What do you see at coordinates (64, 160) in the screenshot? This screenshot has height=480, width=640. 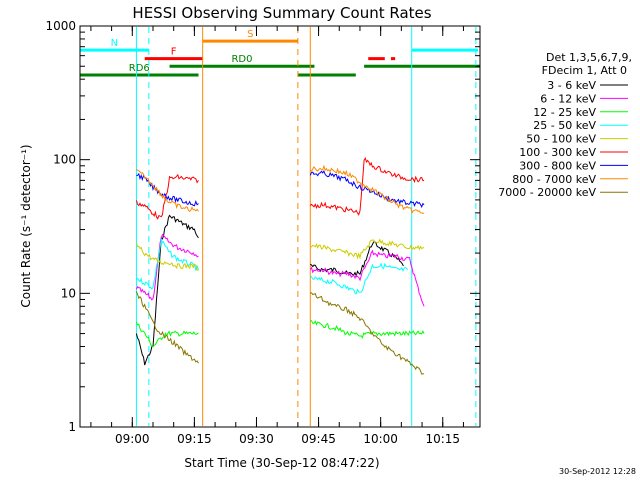 I see `y-tick-label: 100` at bounding box center [64, 160].